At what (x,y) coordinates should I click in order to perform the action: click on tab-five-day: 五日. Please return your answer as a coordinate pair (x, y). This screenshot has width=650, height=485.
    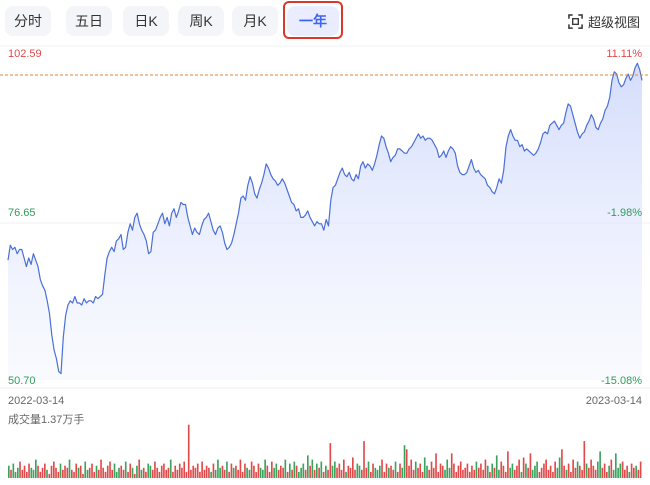
    Looking at the image, I should click on (89, 21).